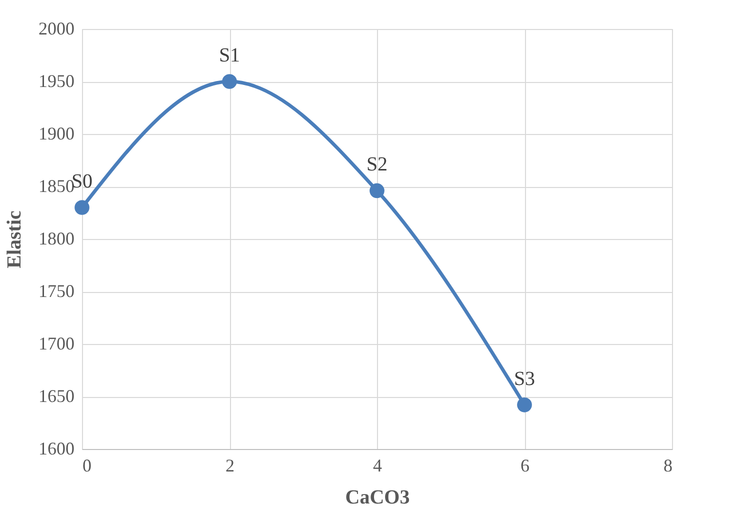 The width and height of the screenshot is (739, 532). Describe the element at coordinates (56, 448) in the screenshot. I see `y-tick-label: 1600` at that location.